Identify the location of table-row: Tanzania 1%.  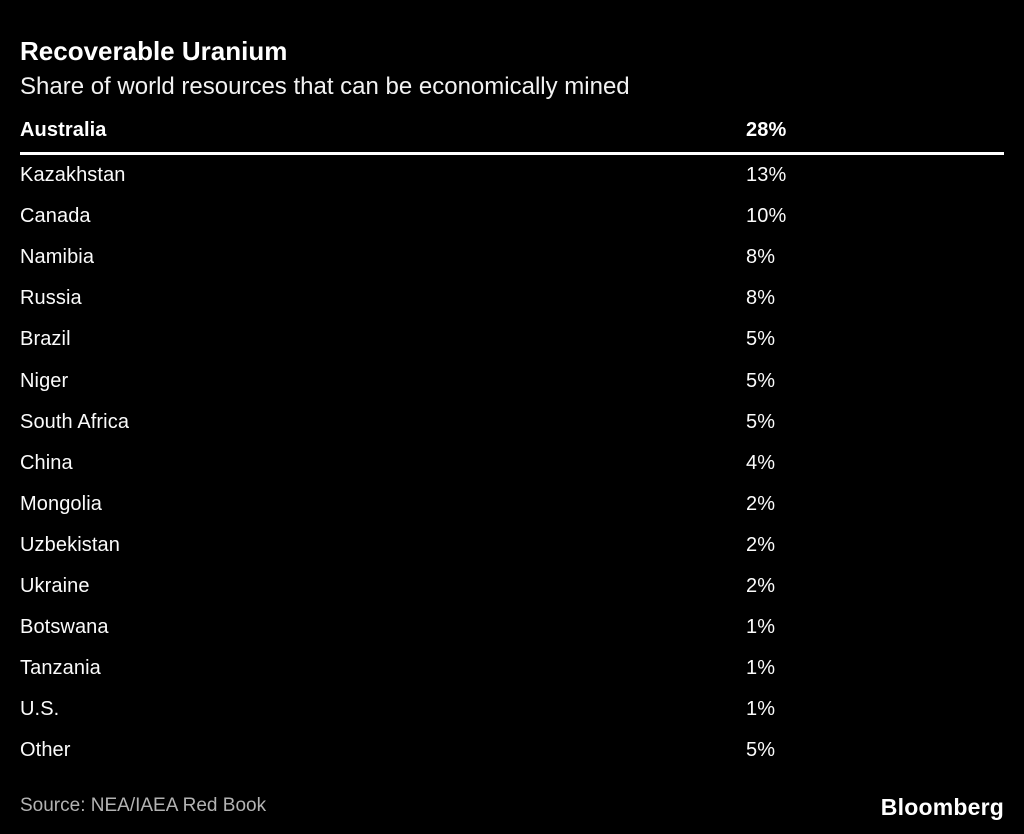
(512, 668).